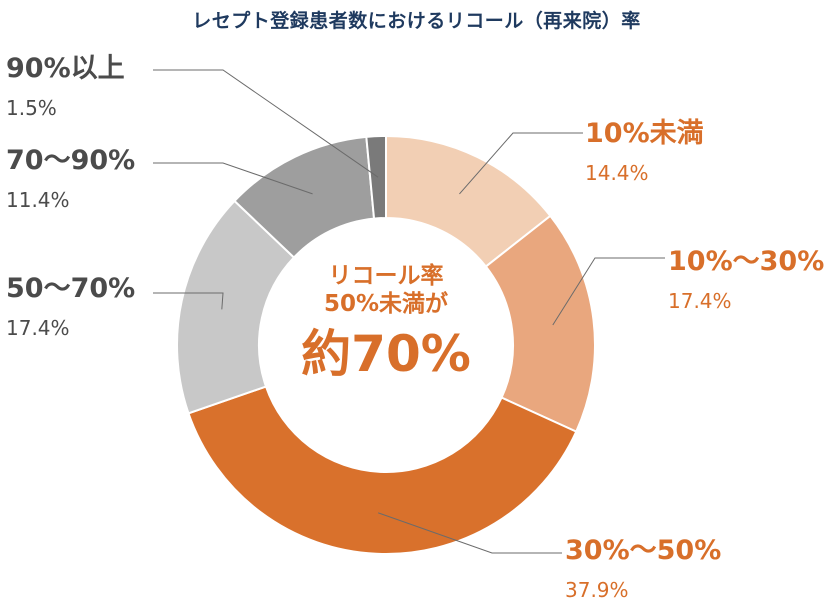  I want to click on value-label: 37.9%, so click(597, 590).